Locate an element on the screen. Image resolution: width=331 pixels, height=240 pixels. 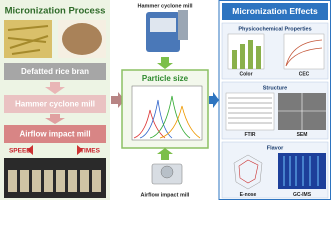
step-label: Airflow impact mill is located at coordinates (54, 134).